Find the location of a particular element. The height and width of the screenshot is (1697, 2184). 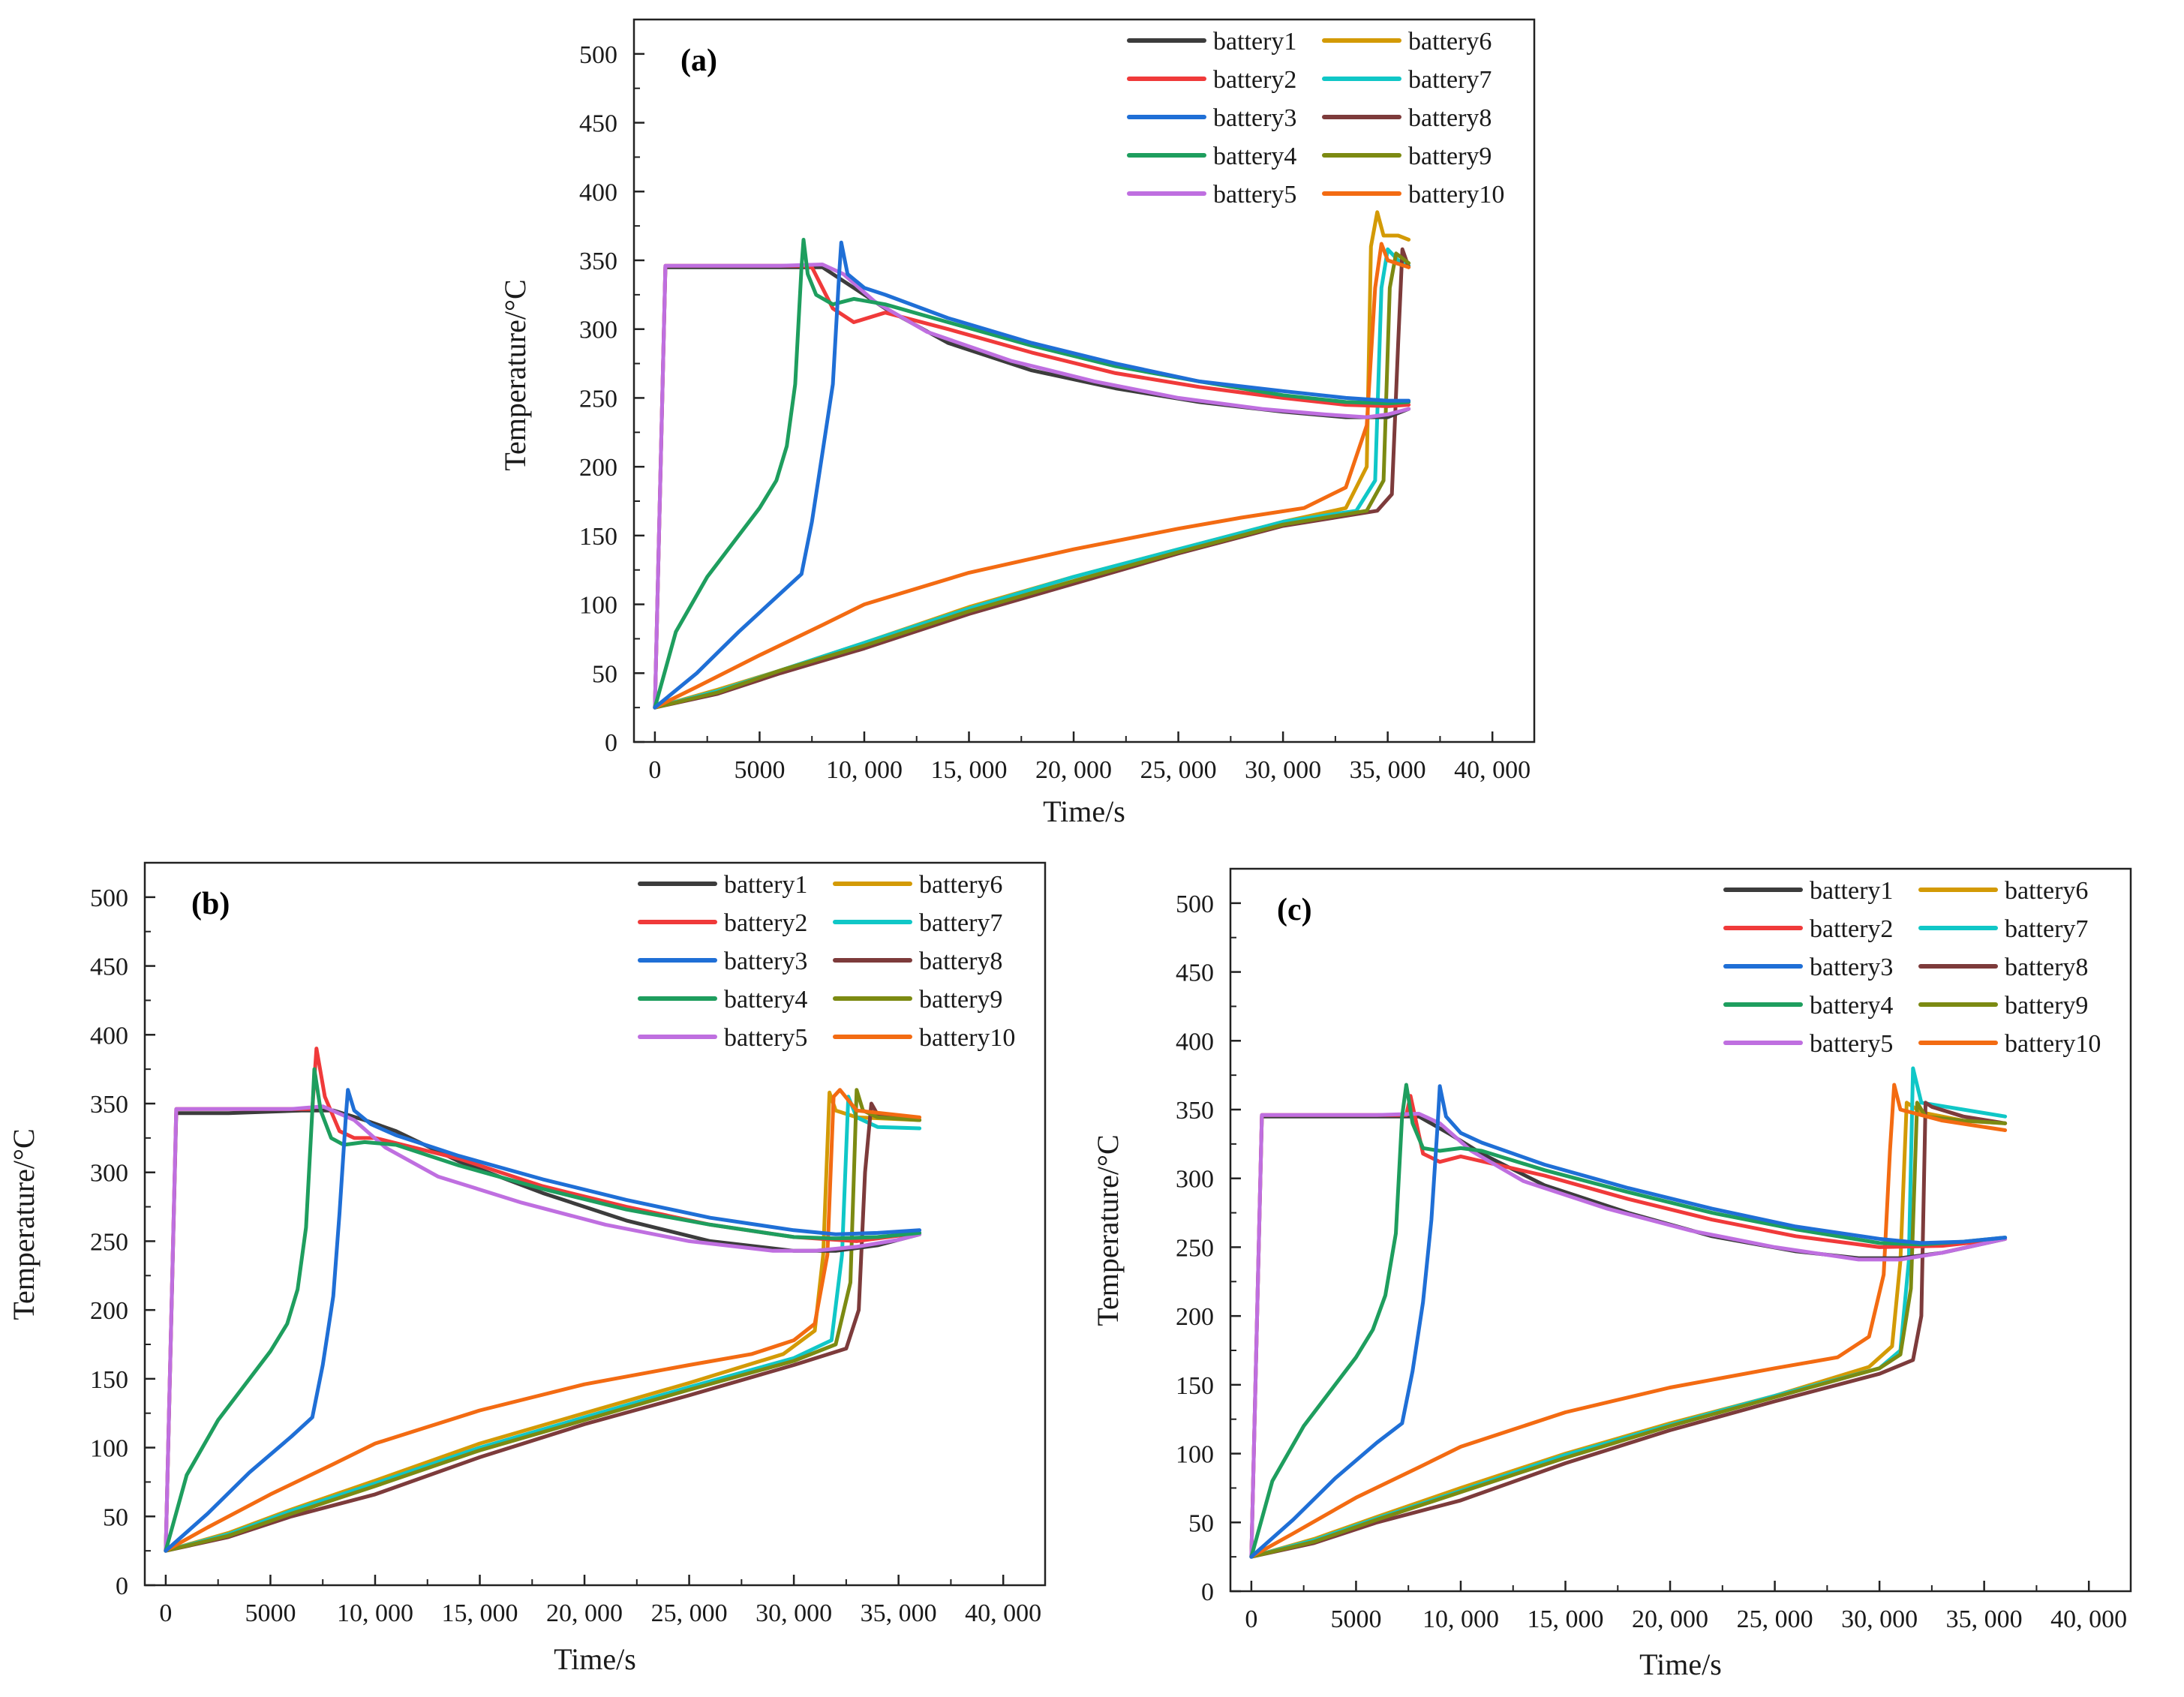

series-line-battery7 is located at coordinates (543, 1324).